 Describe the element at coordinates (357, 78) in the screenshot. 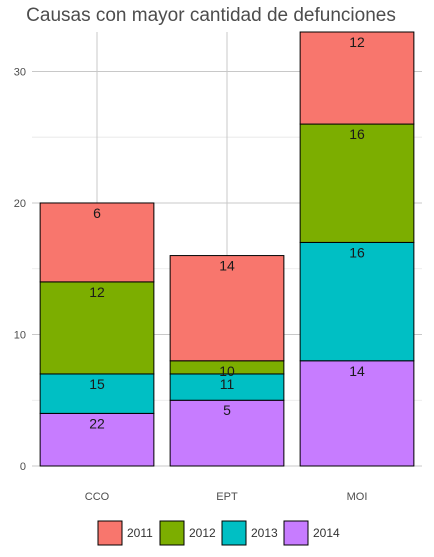

I see `bar-segment-moi-2011` at that location.